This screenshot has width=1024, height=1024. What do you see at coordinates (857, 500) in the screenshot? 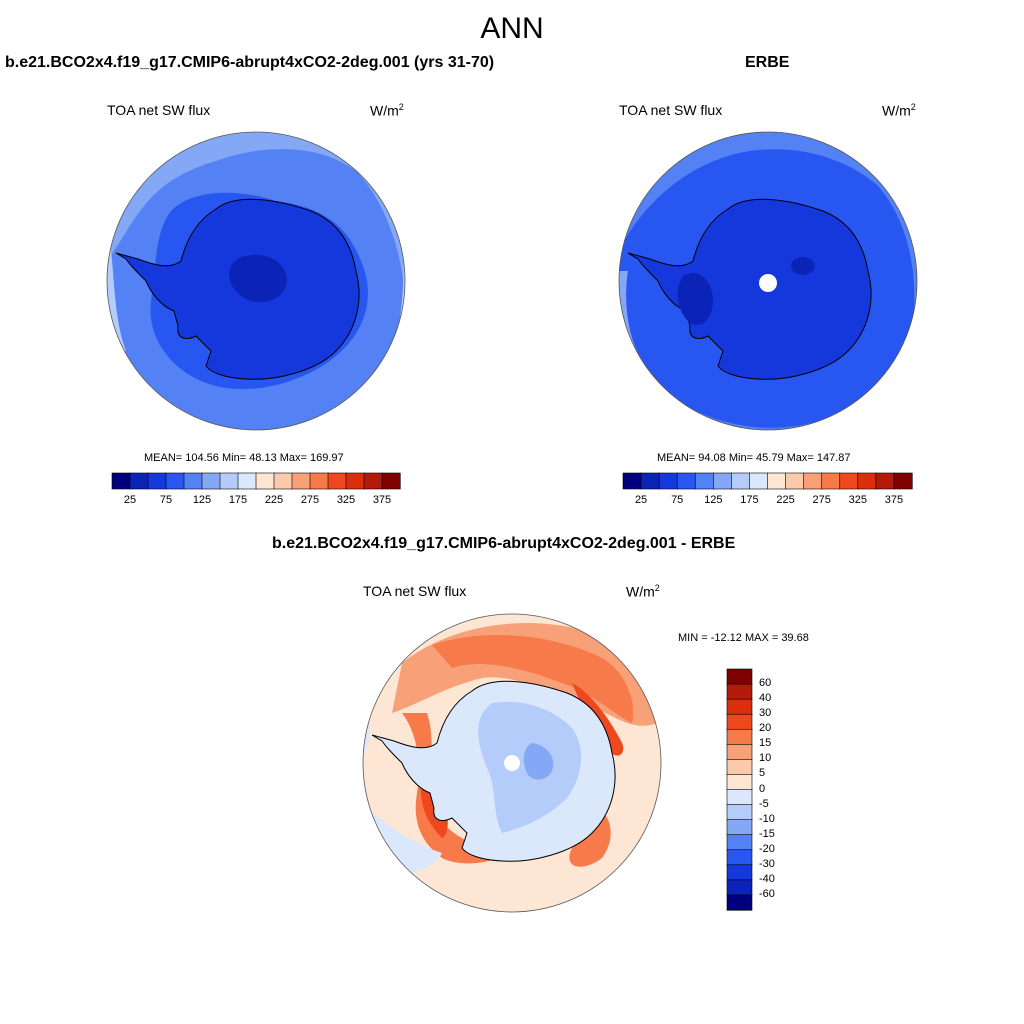
I see `colorbar-tick-label: 325` at bounding box center [857, 500].